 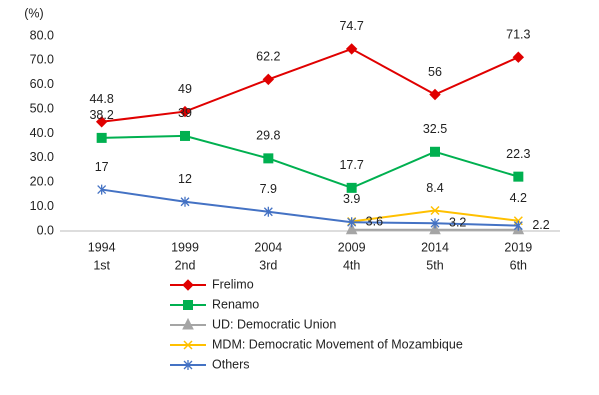 What do you see at coordinates (268, 136) in the screenshot?
I see `data-label: 29.8` at bounding box center [268, 136].